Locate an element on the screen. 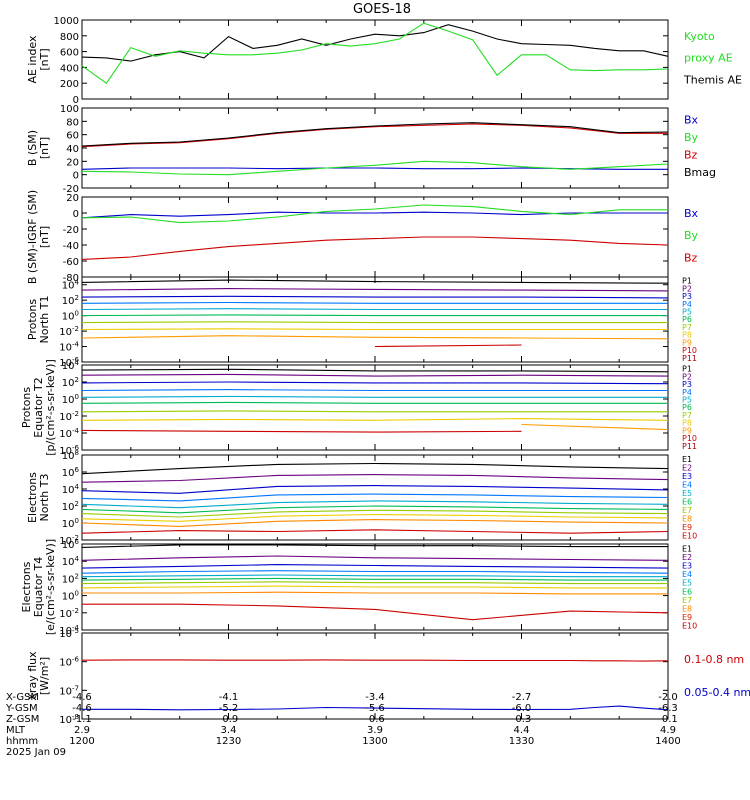 This screenshot has width=750, height=800. figure-title: GOES-18 is located at coordinates (382, 9).